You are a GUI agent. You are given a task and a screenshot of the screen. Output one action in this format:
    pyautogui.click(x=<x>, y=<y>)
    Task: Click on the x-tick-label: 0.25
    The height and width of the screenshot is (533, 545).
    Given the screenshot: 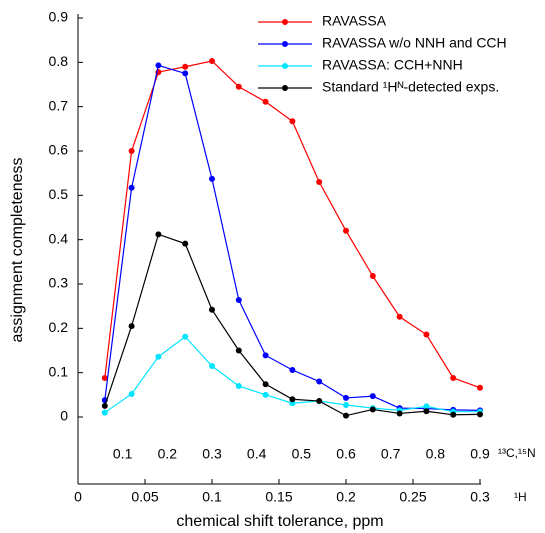 What is the action you would take?
    pyautogui.click(x=412, y=497)
    